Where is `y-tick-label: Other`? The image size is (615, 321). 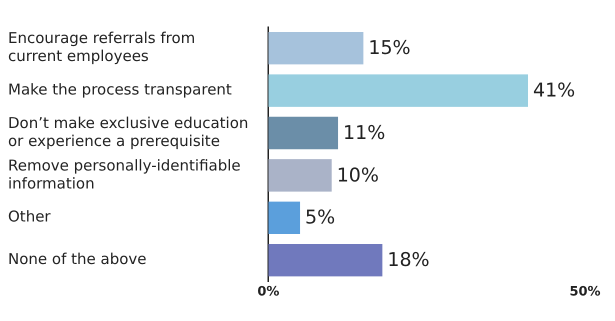 y-tick-label: Other is located at coordinates (30, 217).